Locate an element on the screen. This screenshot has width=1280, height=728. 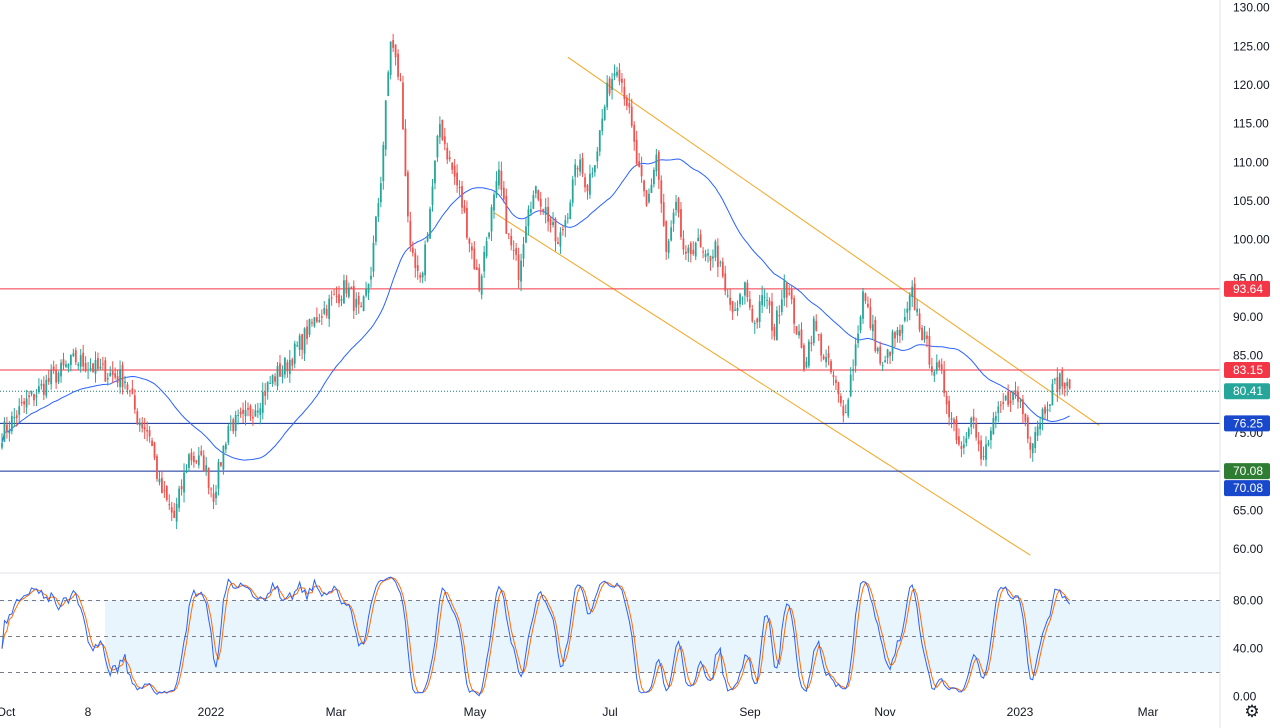
time-axis-ticks: Oct 8 2022 Mar May Jul Sep Nov 2023 Mar is located at coordinates (579, 712).